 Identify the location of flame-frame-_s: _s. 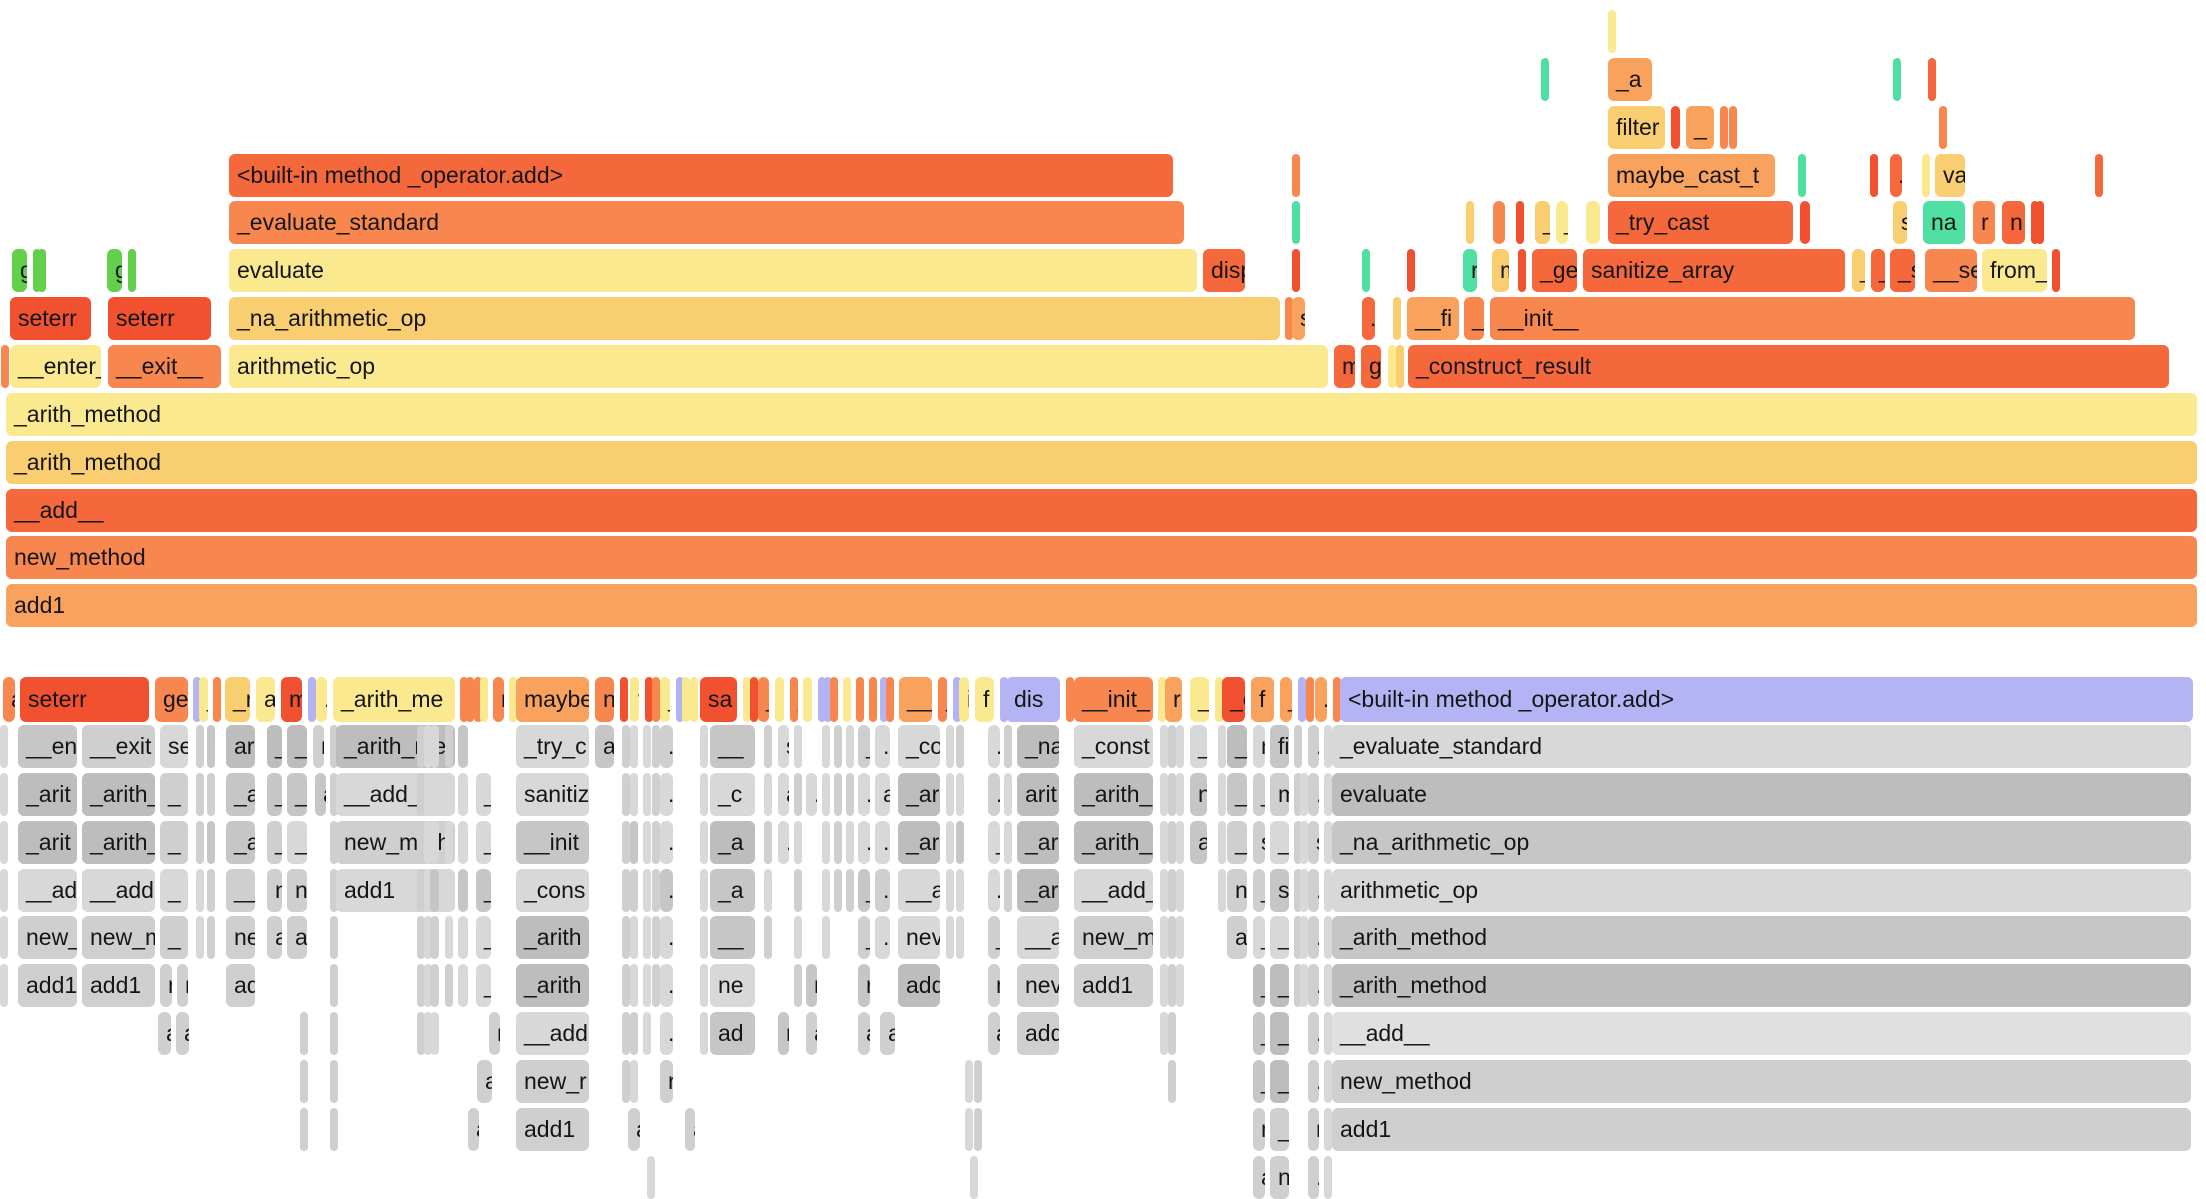
(1902, 270).